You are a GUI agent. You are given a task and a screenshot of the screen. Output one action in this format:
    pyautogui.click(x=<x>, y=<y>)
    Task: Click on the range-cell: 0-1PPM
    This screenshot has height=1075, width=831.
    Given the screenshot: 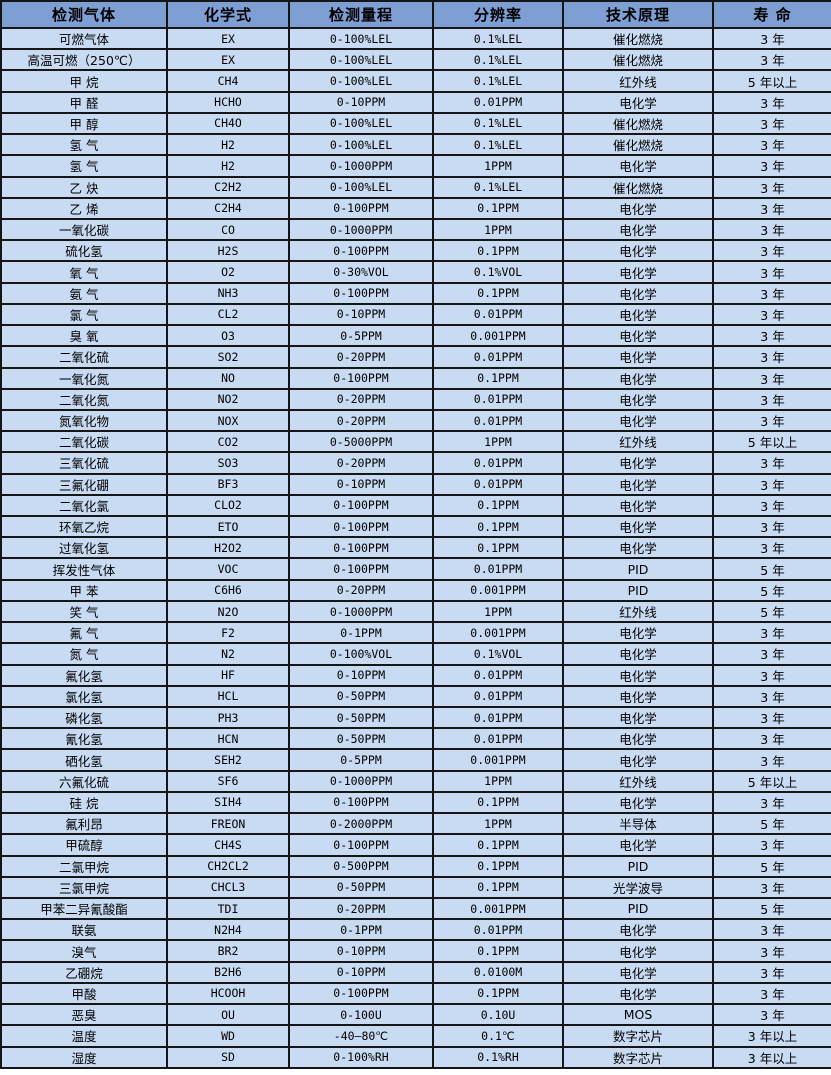 What is the action you would take?
    pyautogui.click(x=361, y=930)
    